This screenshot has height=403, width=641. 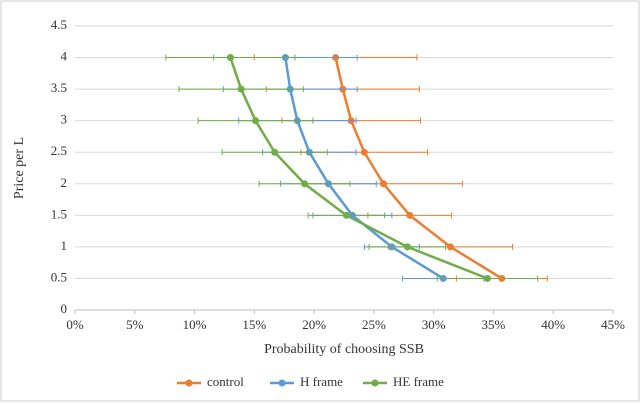 What do you see at coordinates (344, 349) in the screenshot?
I see `x-axis-label: Probability of choosing SSB` at bounding box center [344, 349].